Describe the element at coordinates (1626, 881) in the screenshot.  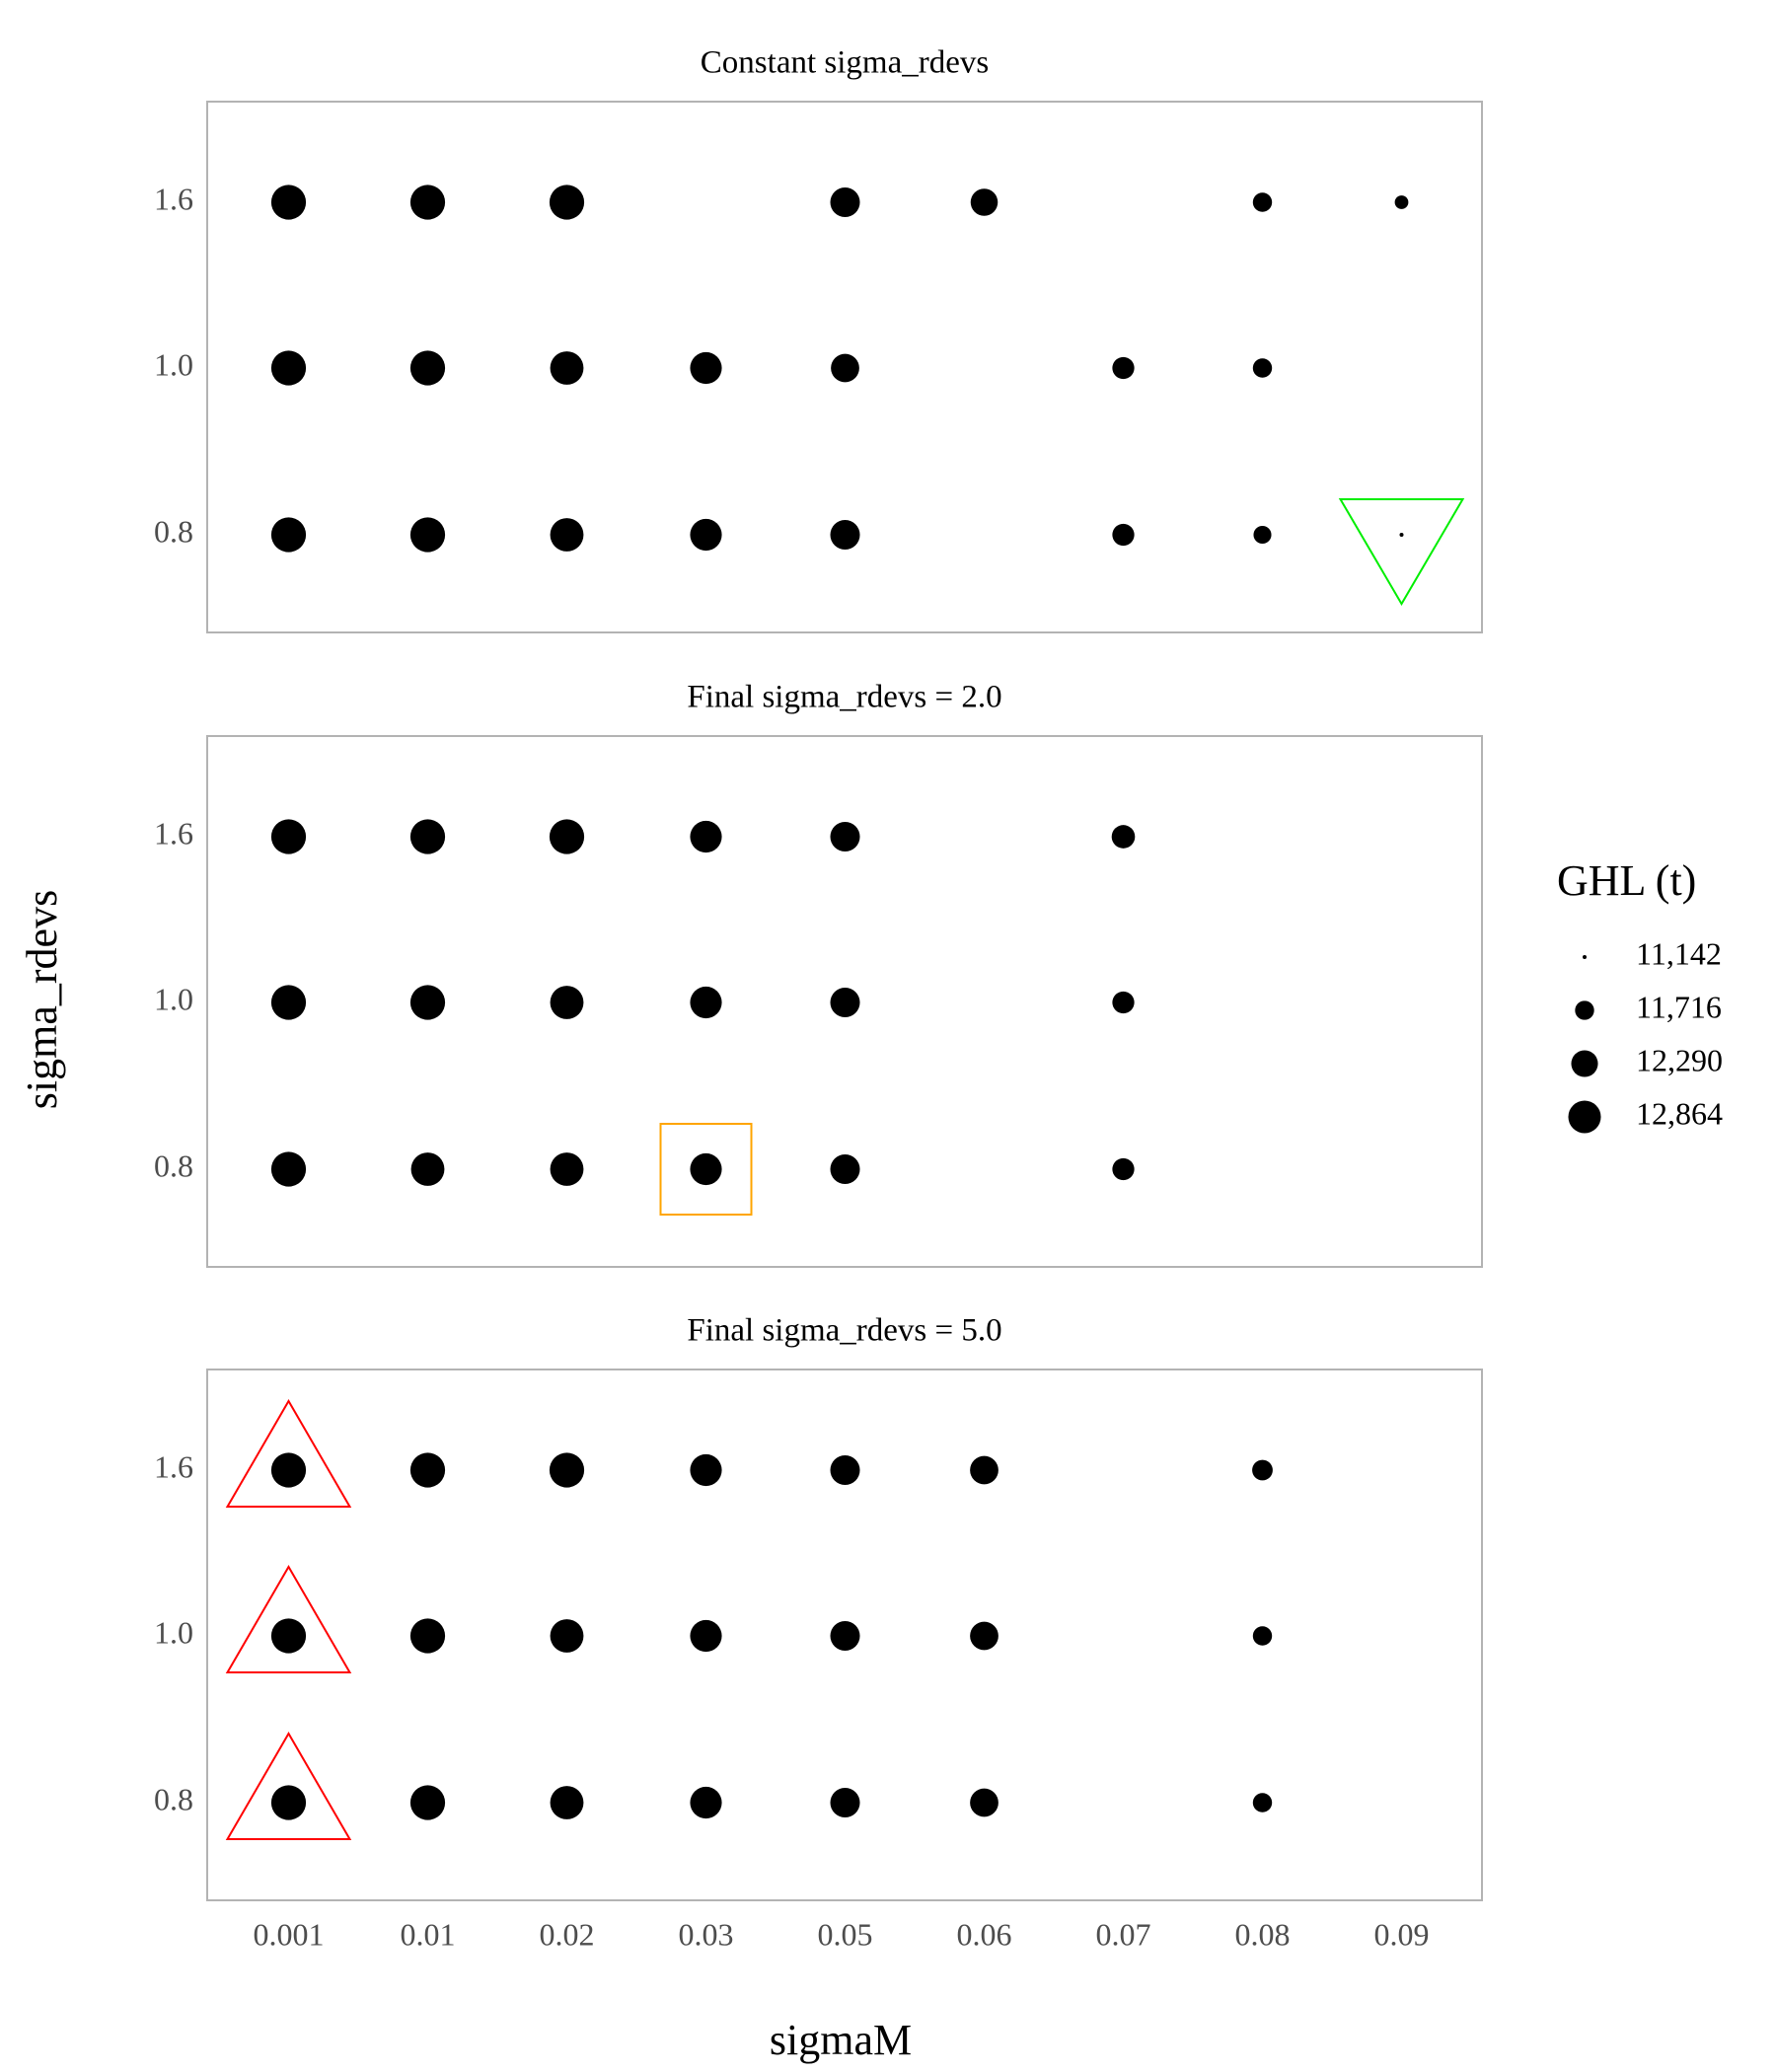
I see `legend-title: GHL (t)` at that location.